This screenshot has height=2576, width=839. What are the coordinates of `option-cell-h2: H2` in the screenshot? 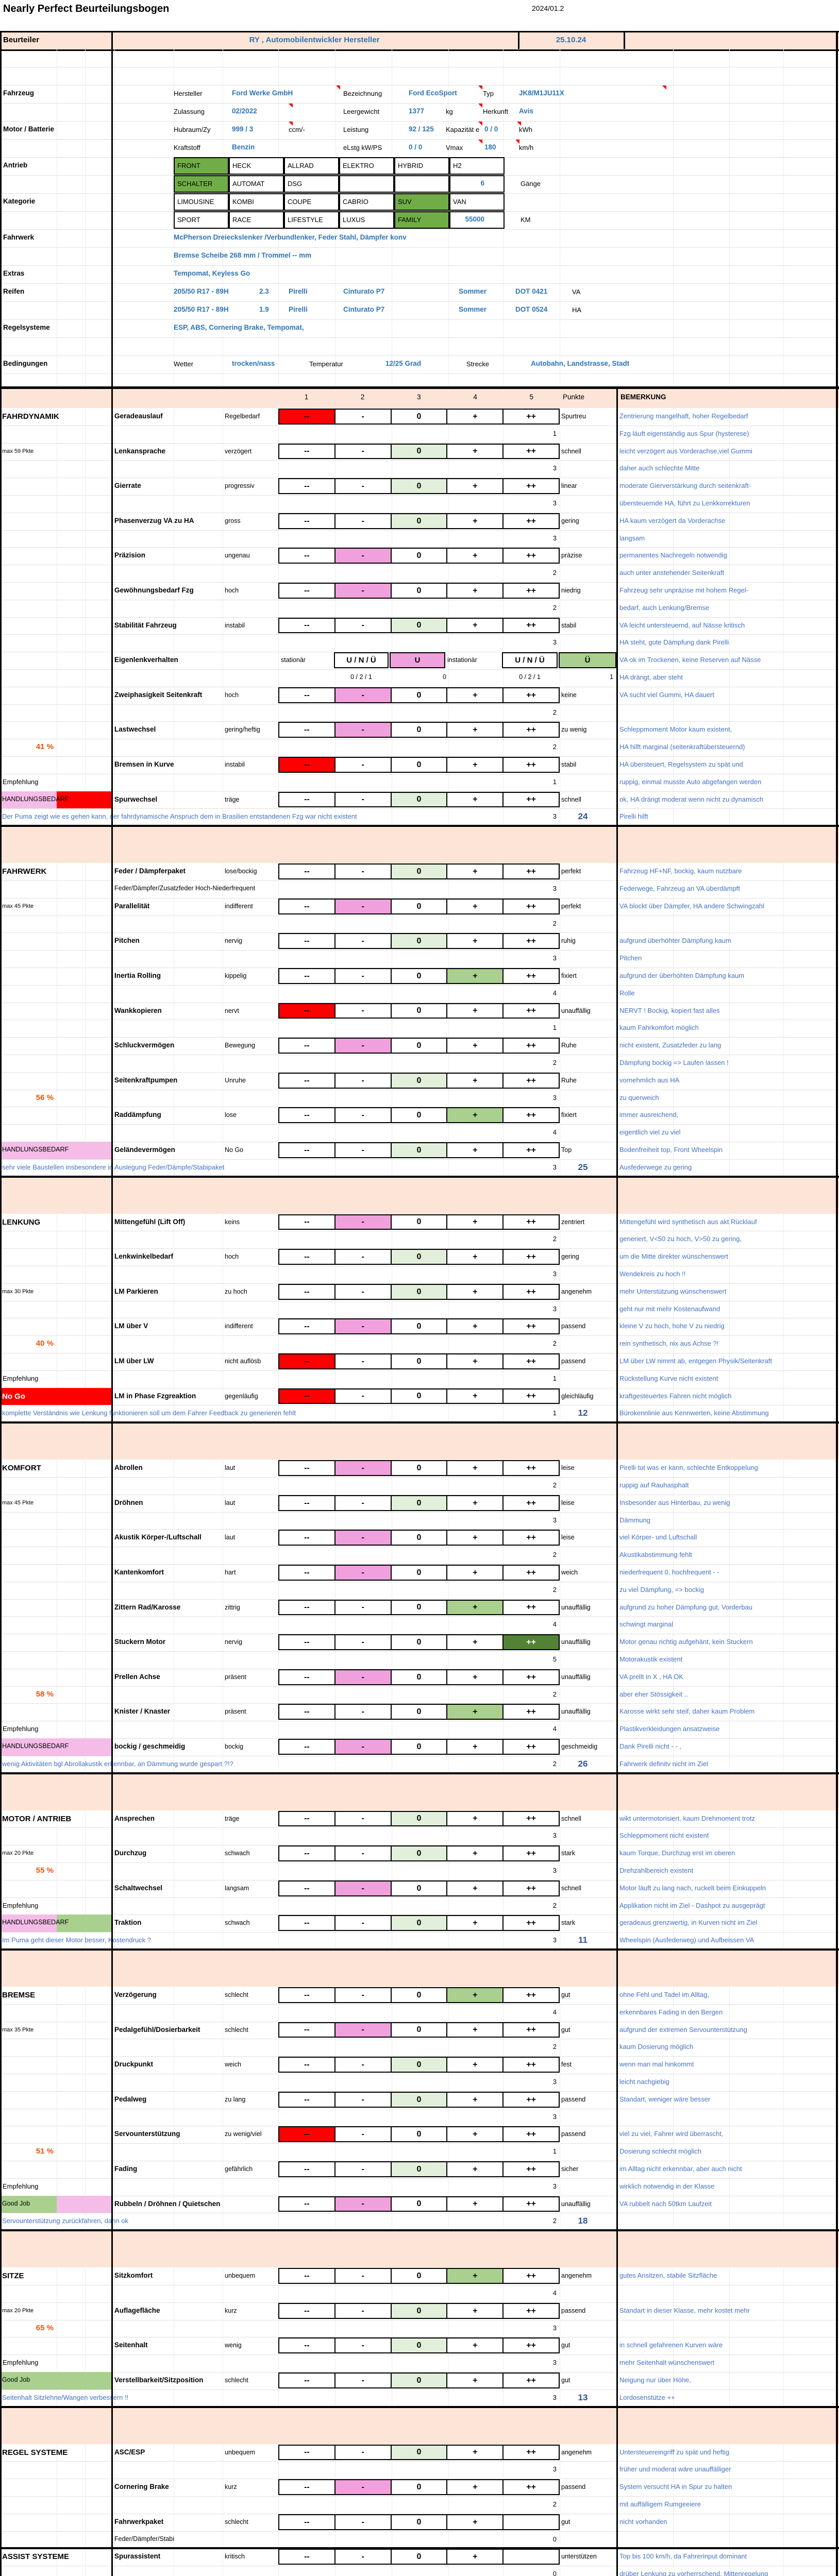 It's located at (477, 166).